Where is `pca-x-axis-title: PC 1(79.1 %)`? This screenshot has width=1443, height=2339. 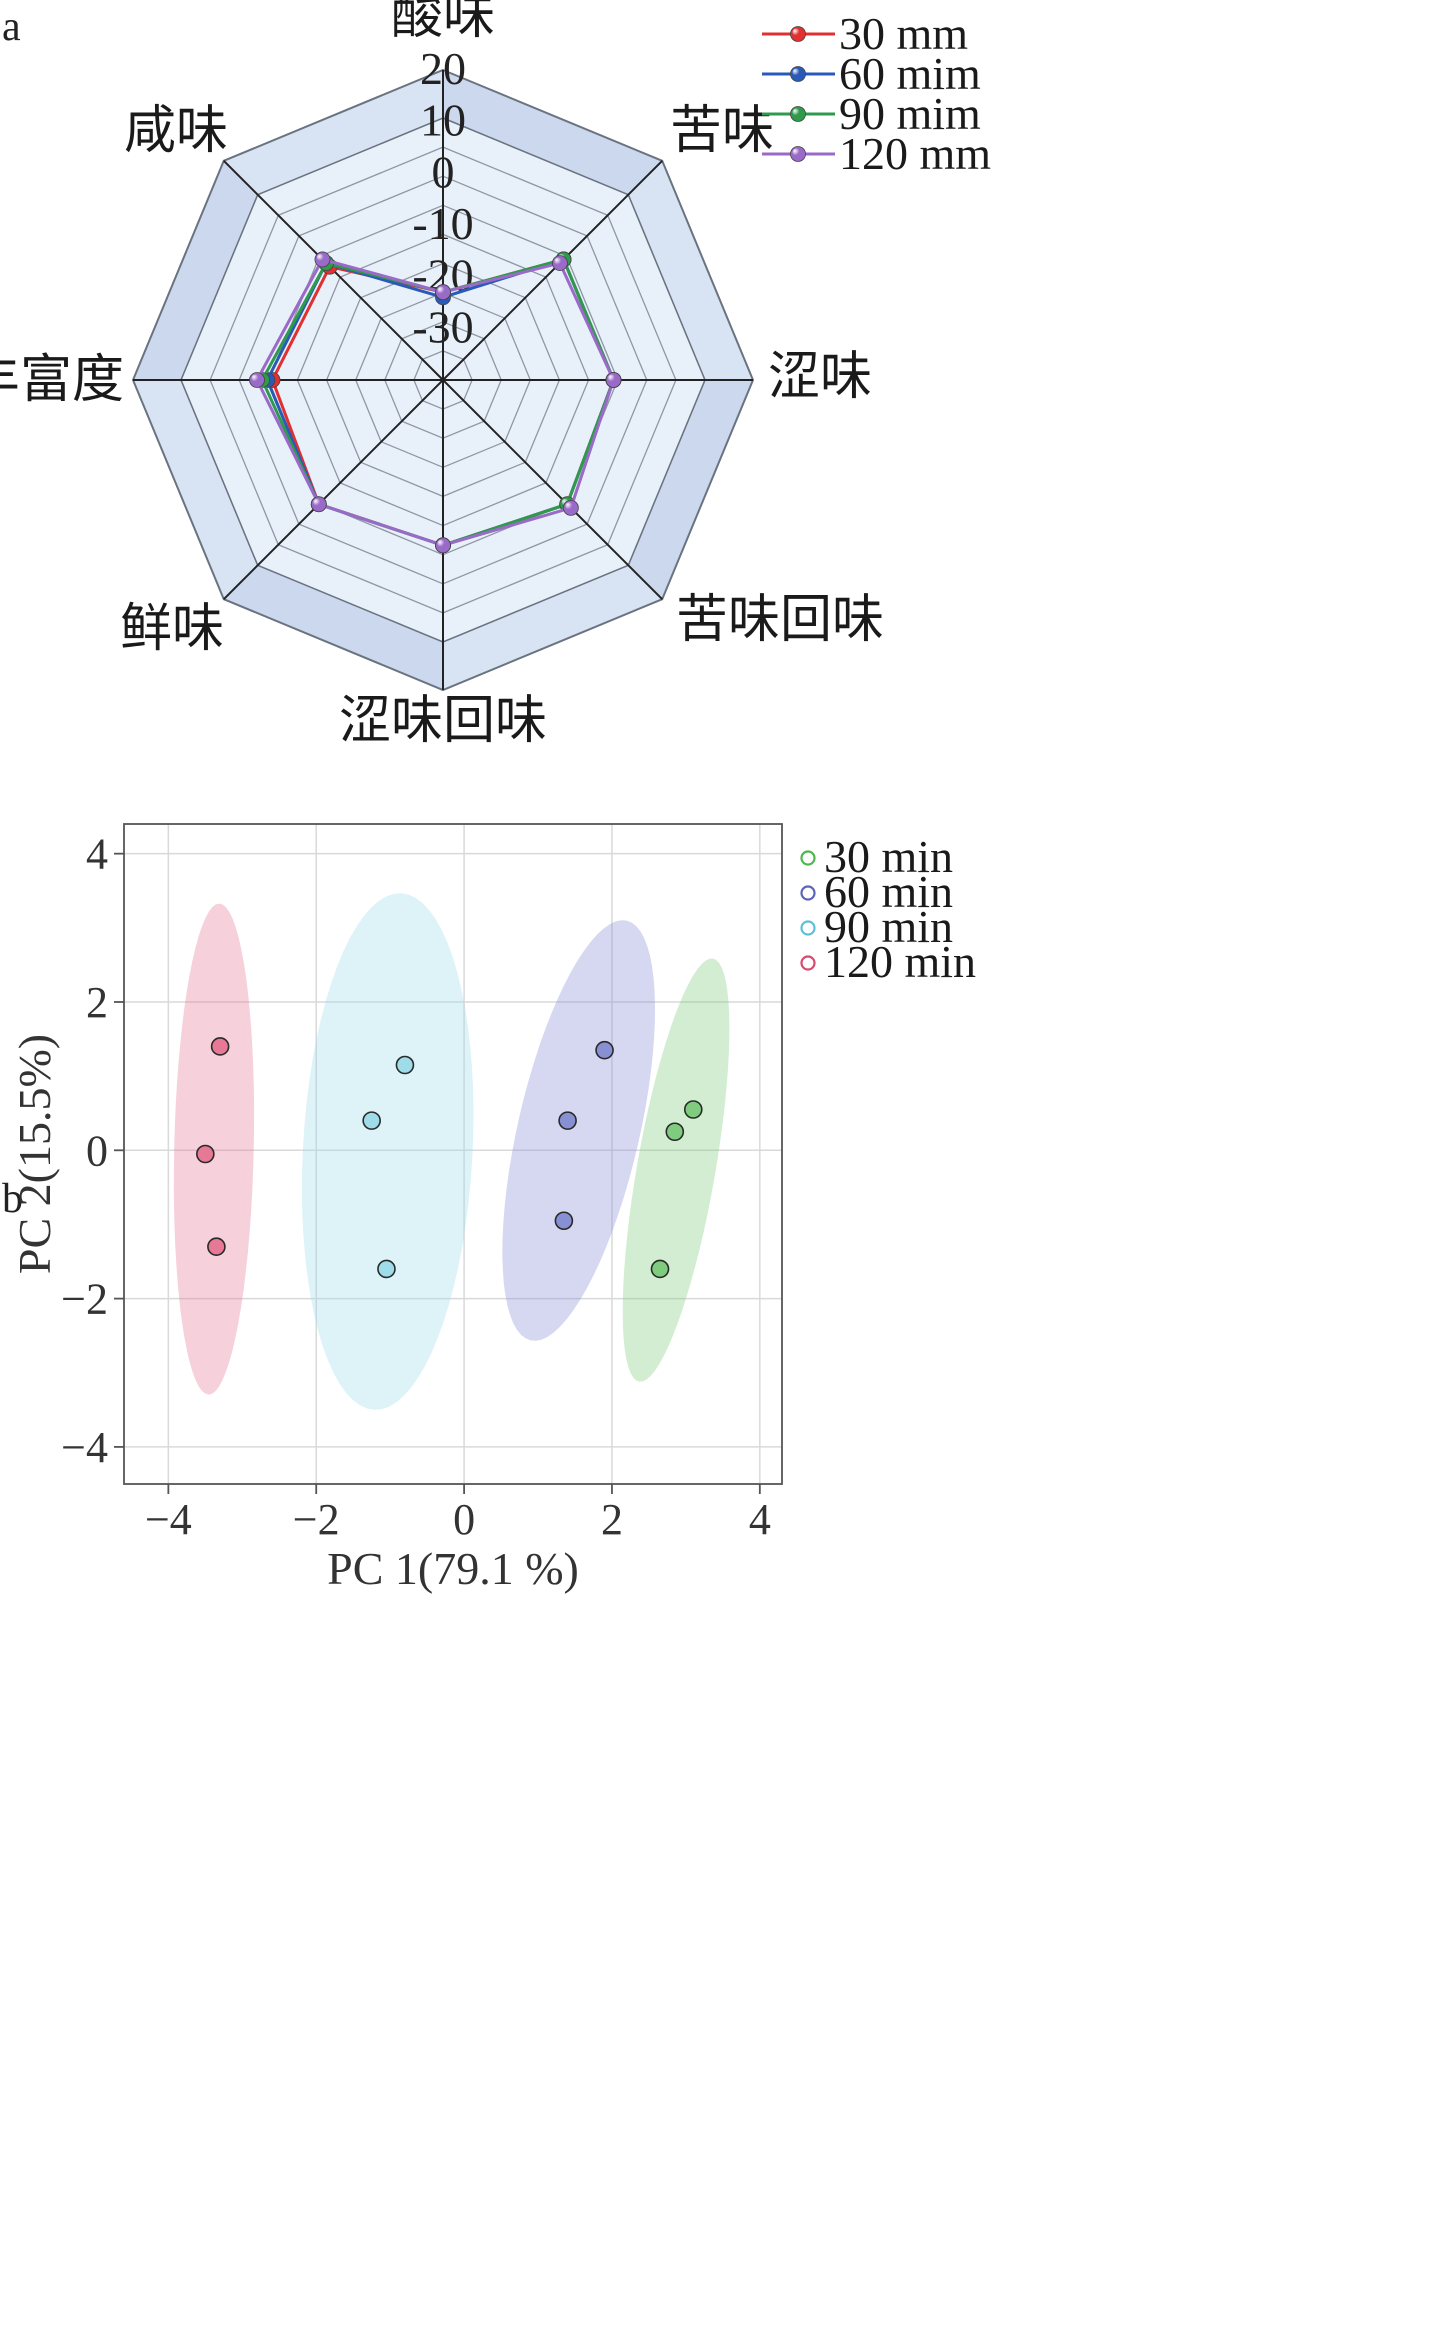
pca-x-axis-title: PC 1(79.1 %) is located at coordinates (453, 1568).